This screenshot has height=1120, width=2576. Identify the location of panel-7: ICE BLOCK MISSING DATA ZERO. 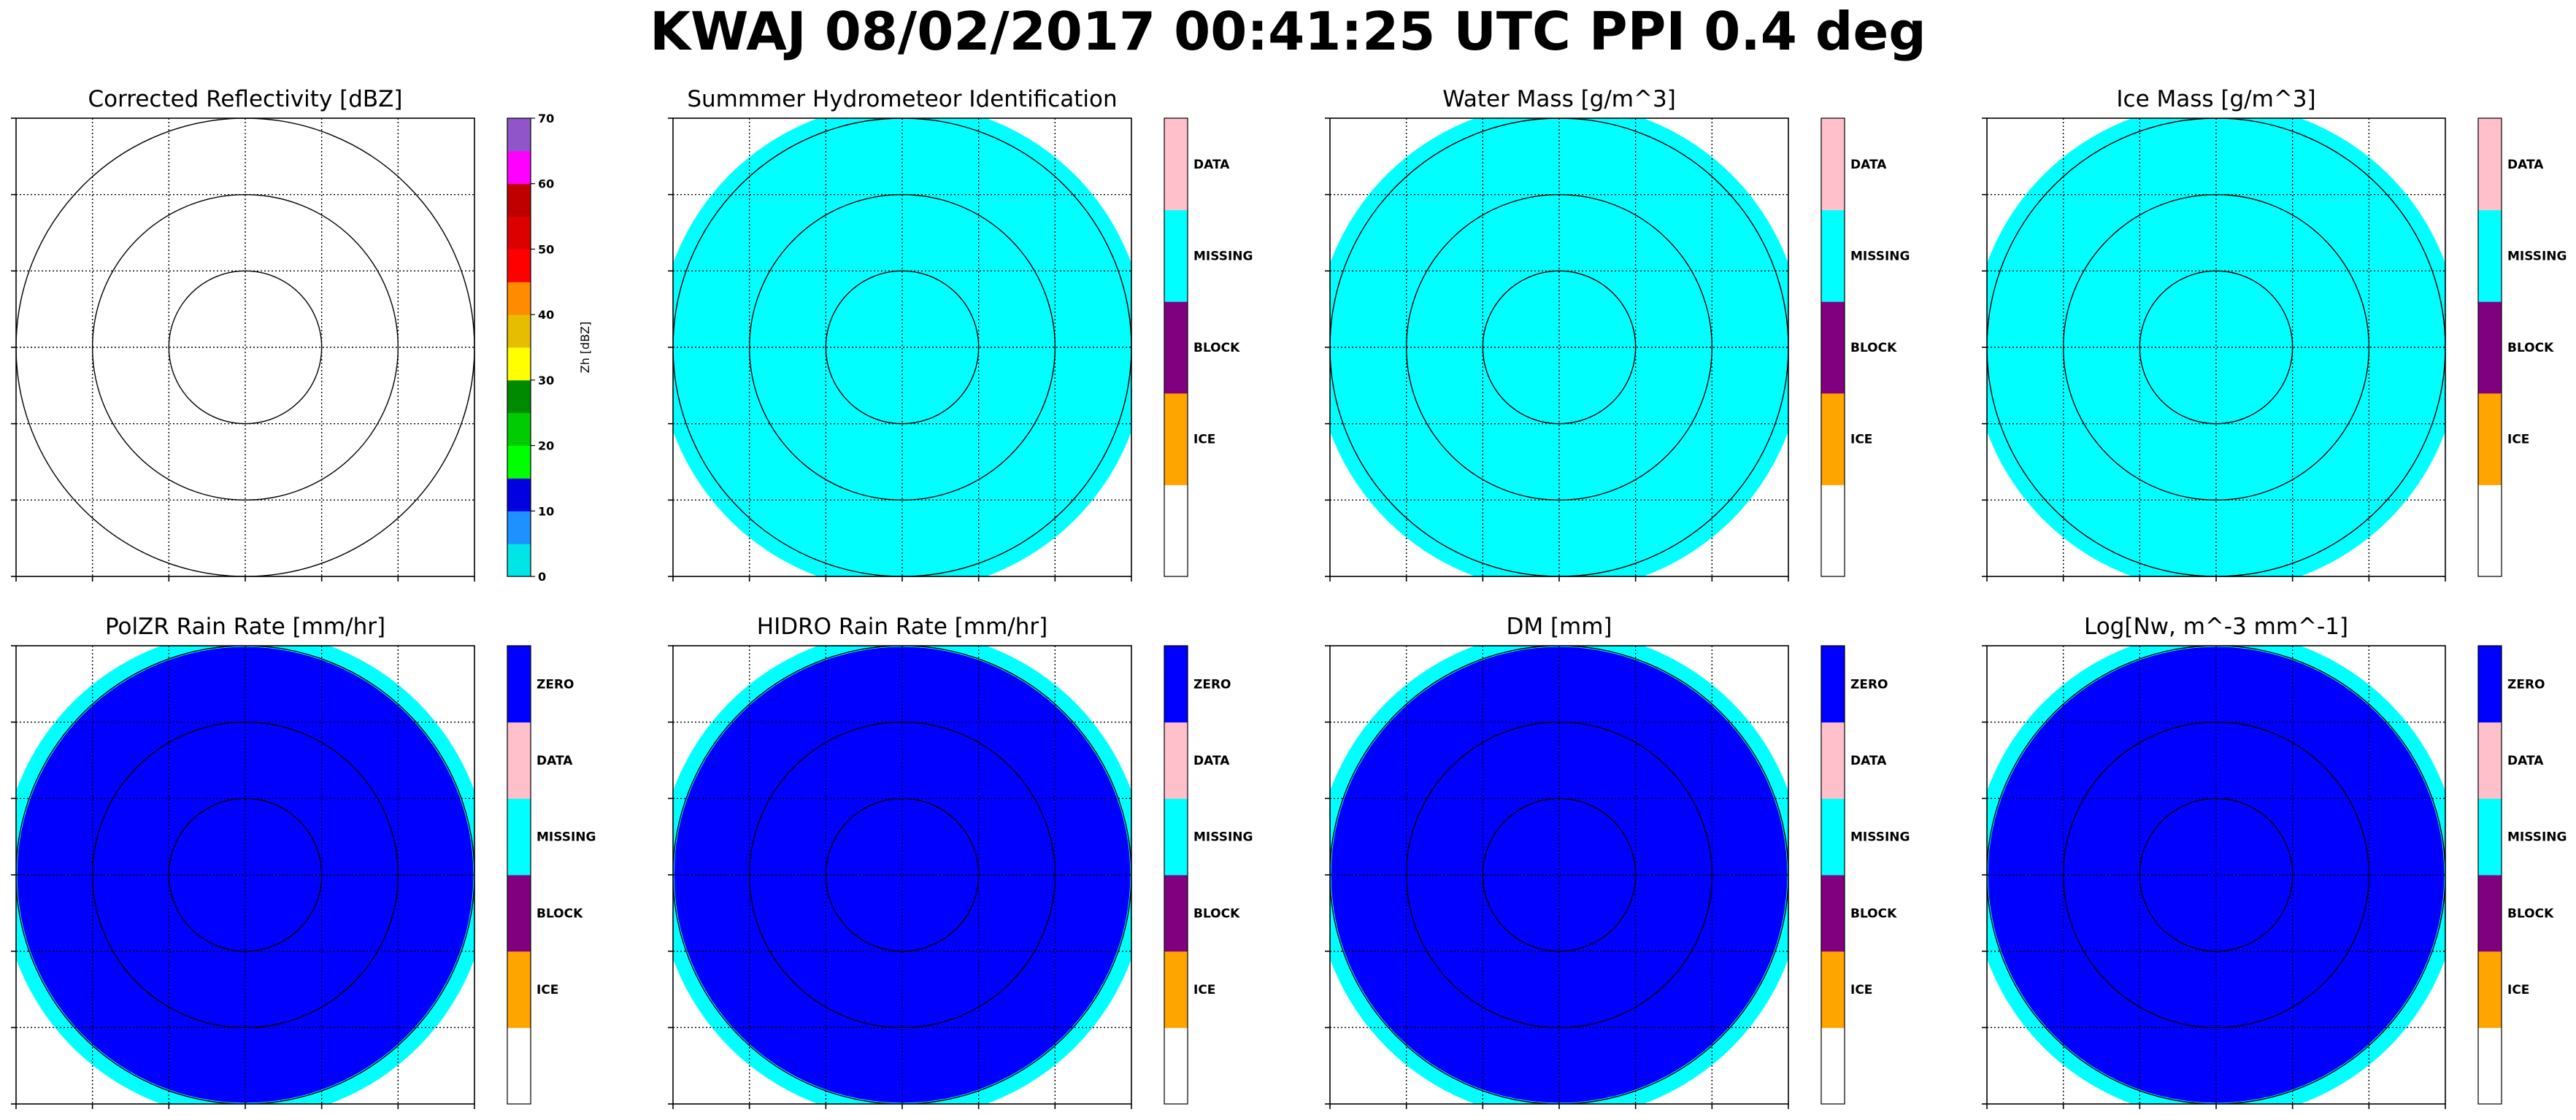
(2274, 877).